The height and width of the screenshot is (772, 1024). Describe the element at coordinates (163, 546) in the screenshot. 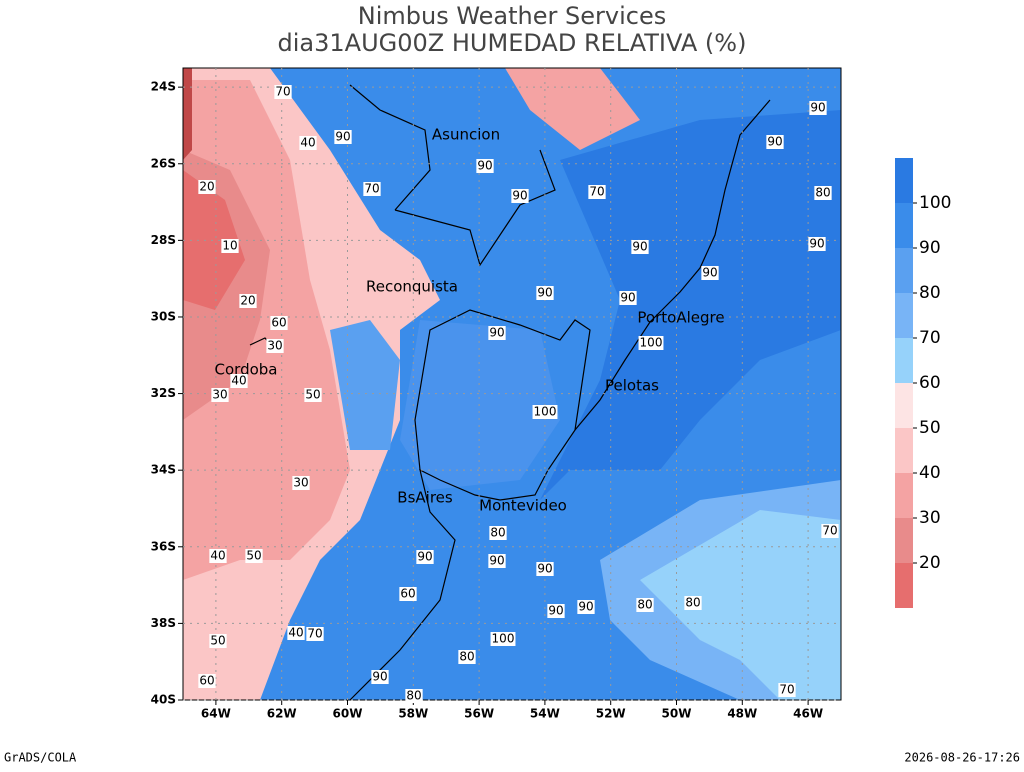

I see `y-tick-label: 36S` at that location.